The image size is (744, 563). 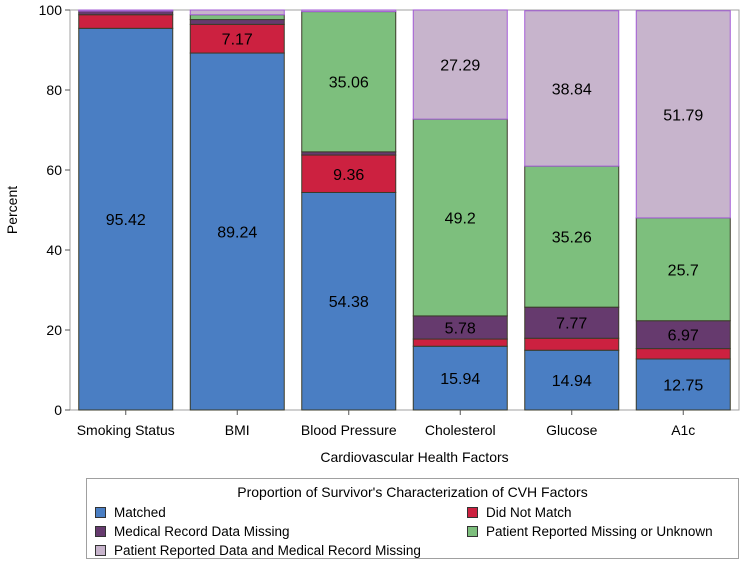 I want to click on legend-label-matched: Matched, so click(x=140, y=512).